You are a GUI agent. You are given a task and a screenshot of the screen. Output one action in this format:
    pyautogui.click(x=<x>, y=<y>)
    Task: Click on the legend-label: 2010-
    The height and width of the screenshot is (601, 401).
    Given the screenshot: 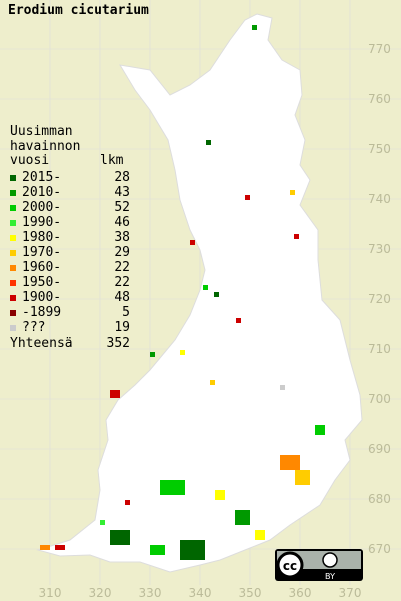 What is the action you would take?
    pyautogui.click(x=41, y=192)
    